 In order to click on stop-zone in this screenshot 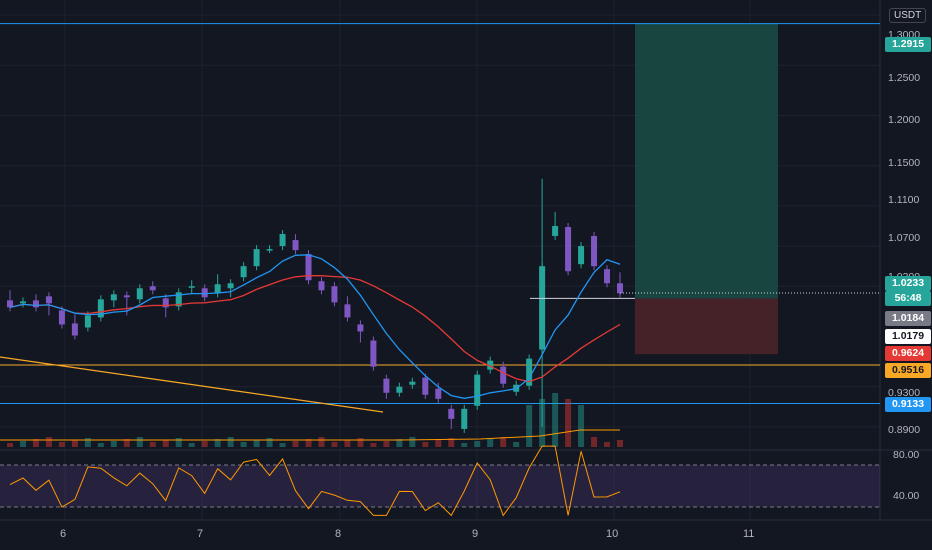, I will do `click(706, 326)`.